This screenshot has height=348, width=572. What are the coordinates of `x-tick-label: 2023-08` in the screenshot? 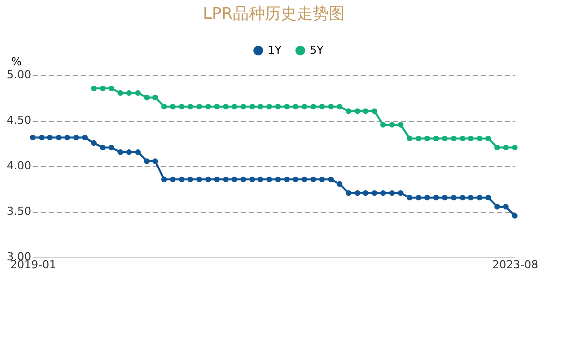 It's located at (515, 265).